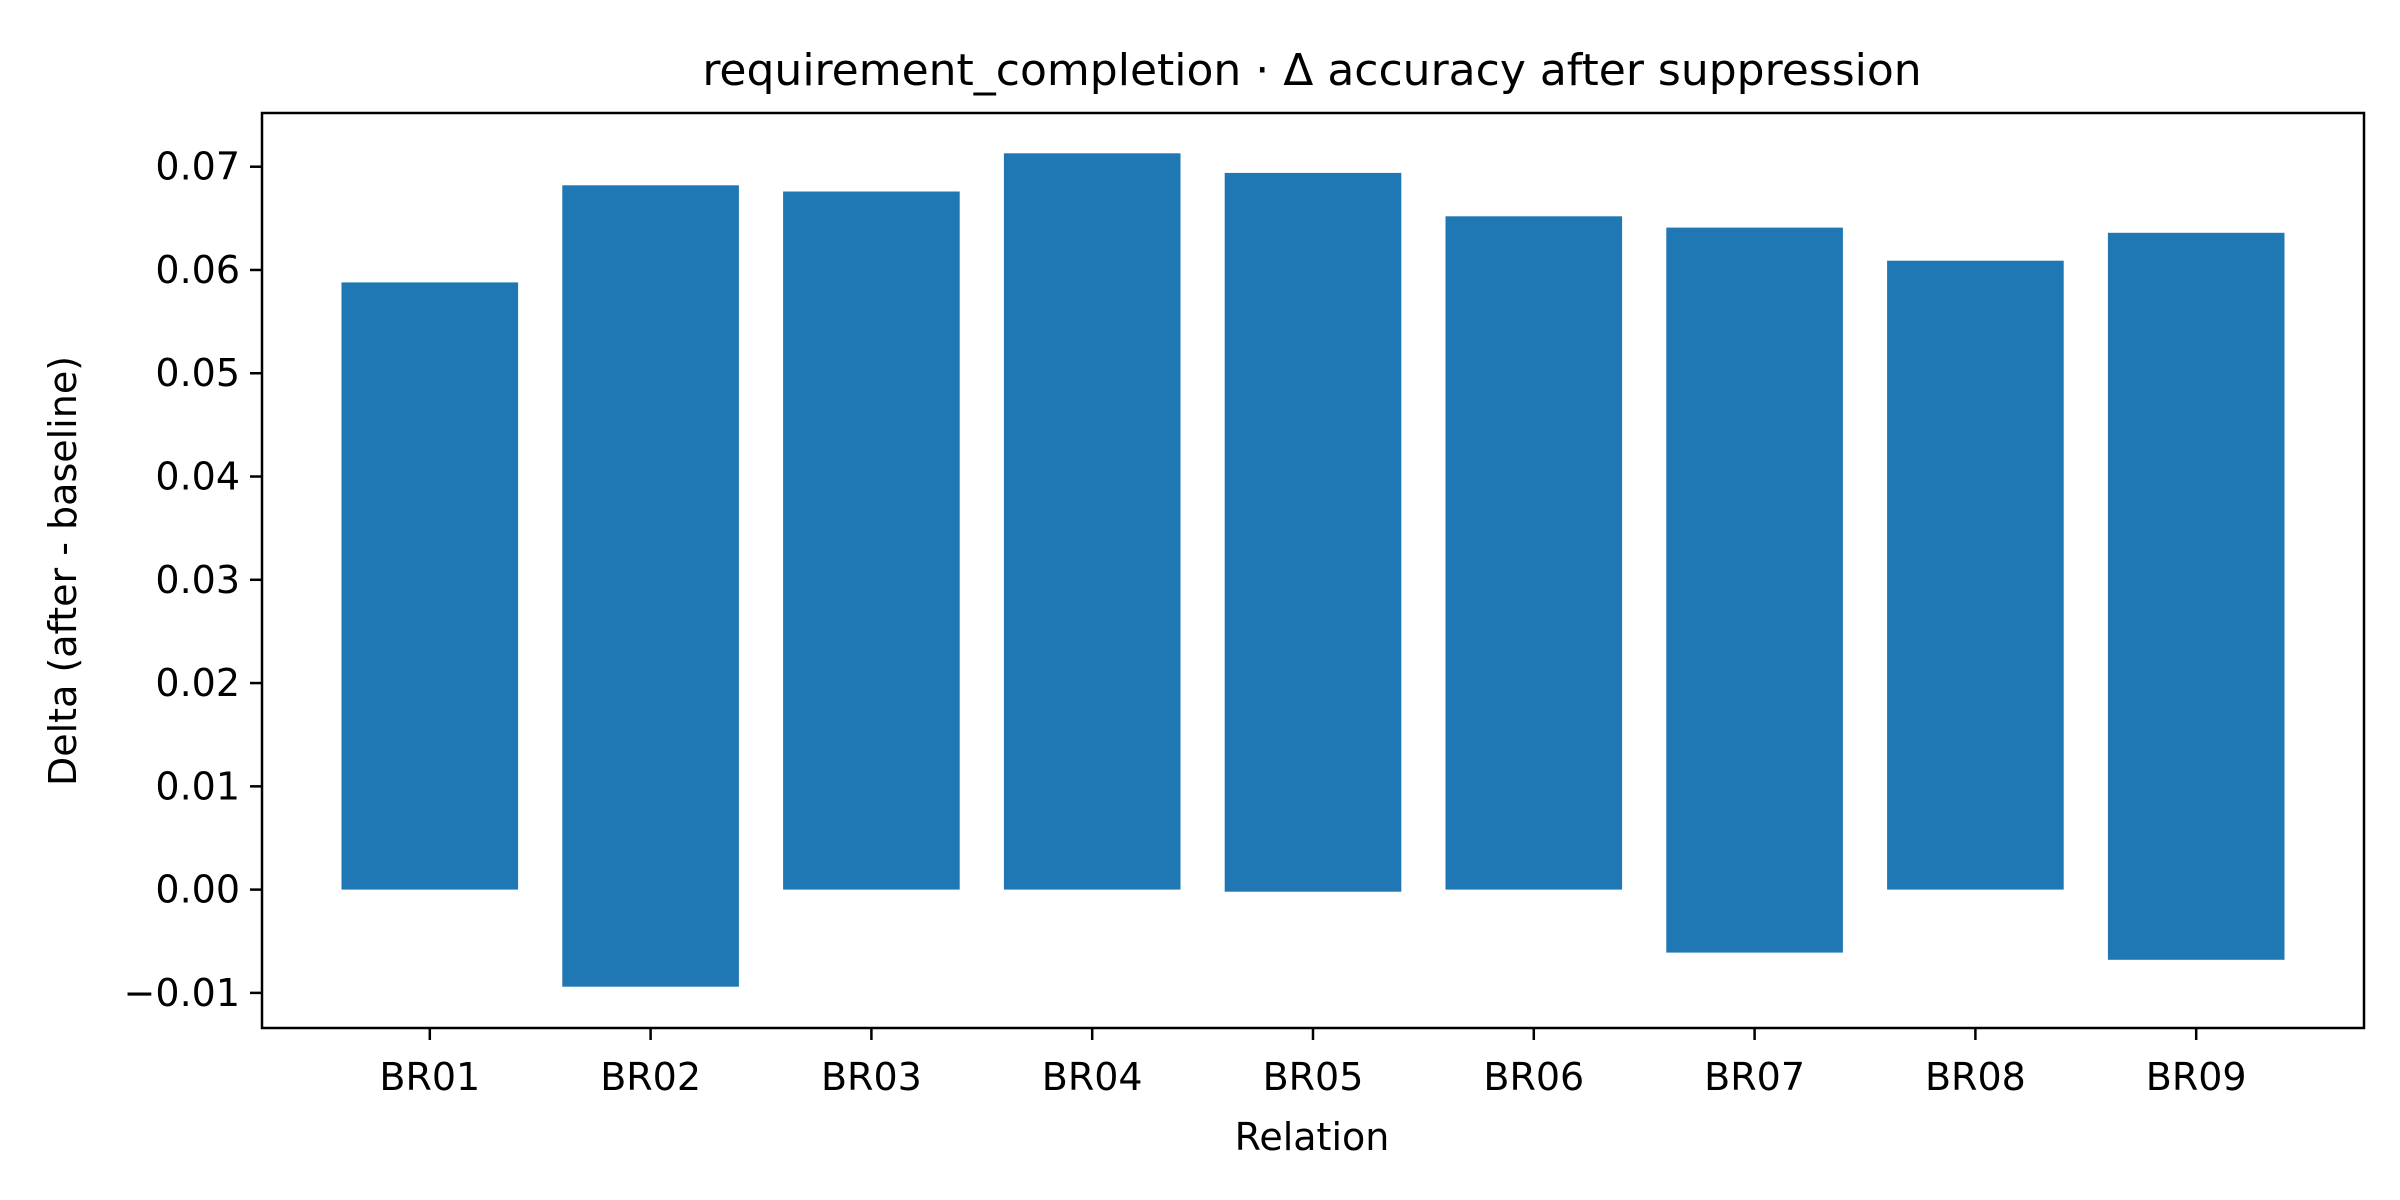  What do you see at coordinates (1092, 1077) in the screenshot?
I see `x-tick-label: BR04` at bounding box center [1092, 1077].